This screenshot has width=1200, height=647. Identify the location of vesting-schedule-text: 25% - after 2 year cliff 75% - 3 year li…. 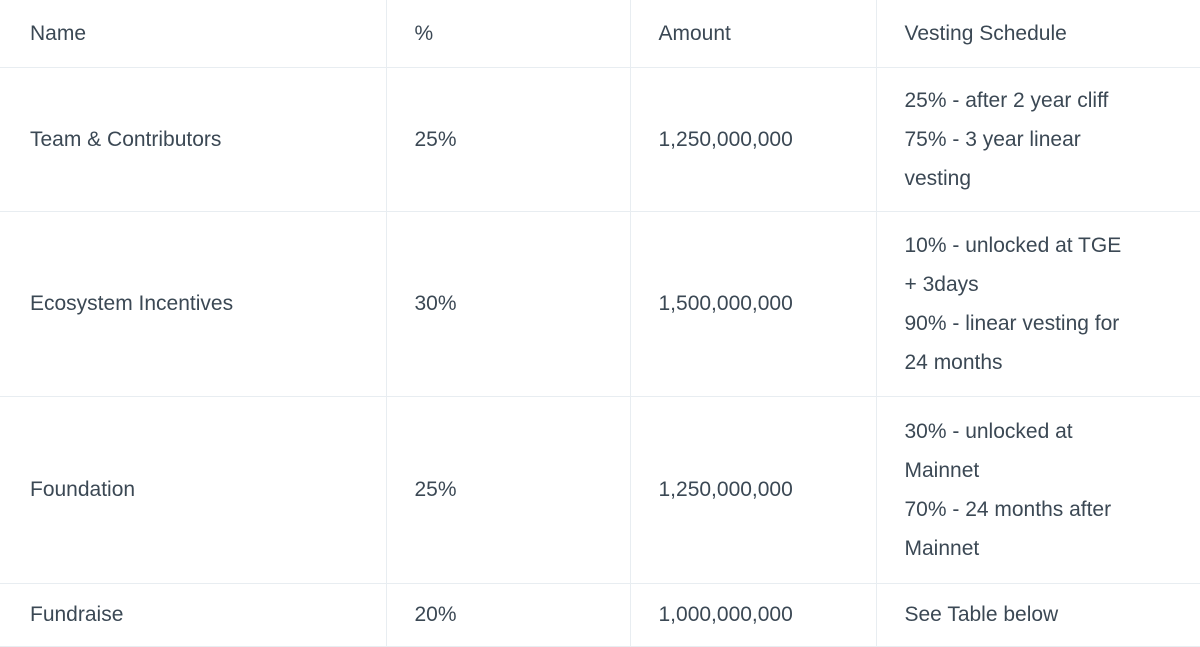
(1006, 139).